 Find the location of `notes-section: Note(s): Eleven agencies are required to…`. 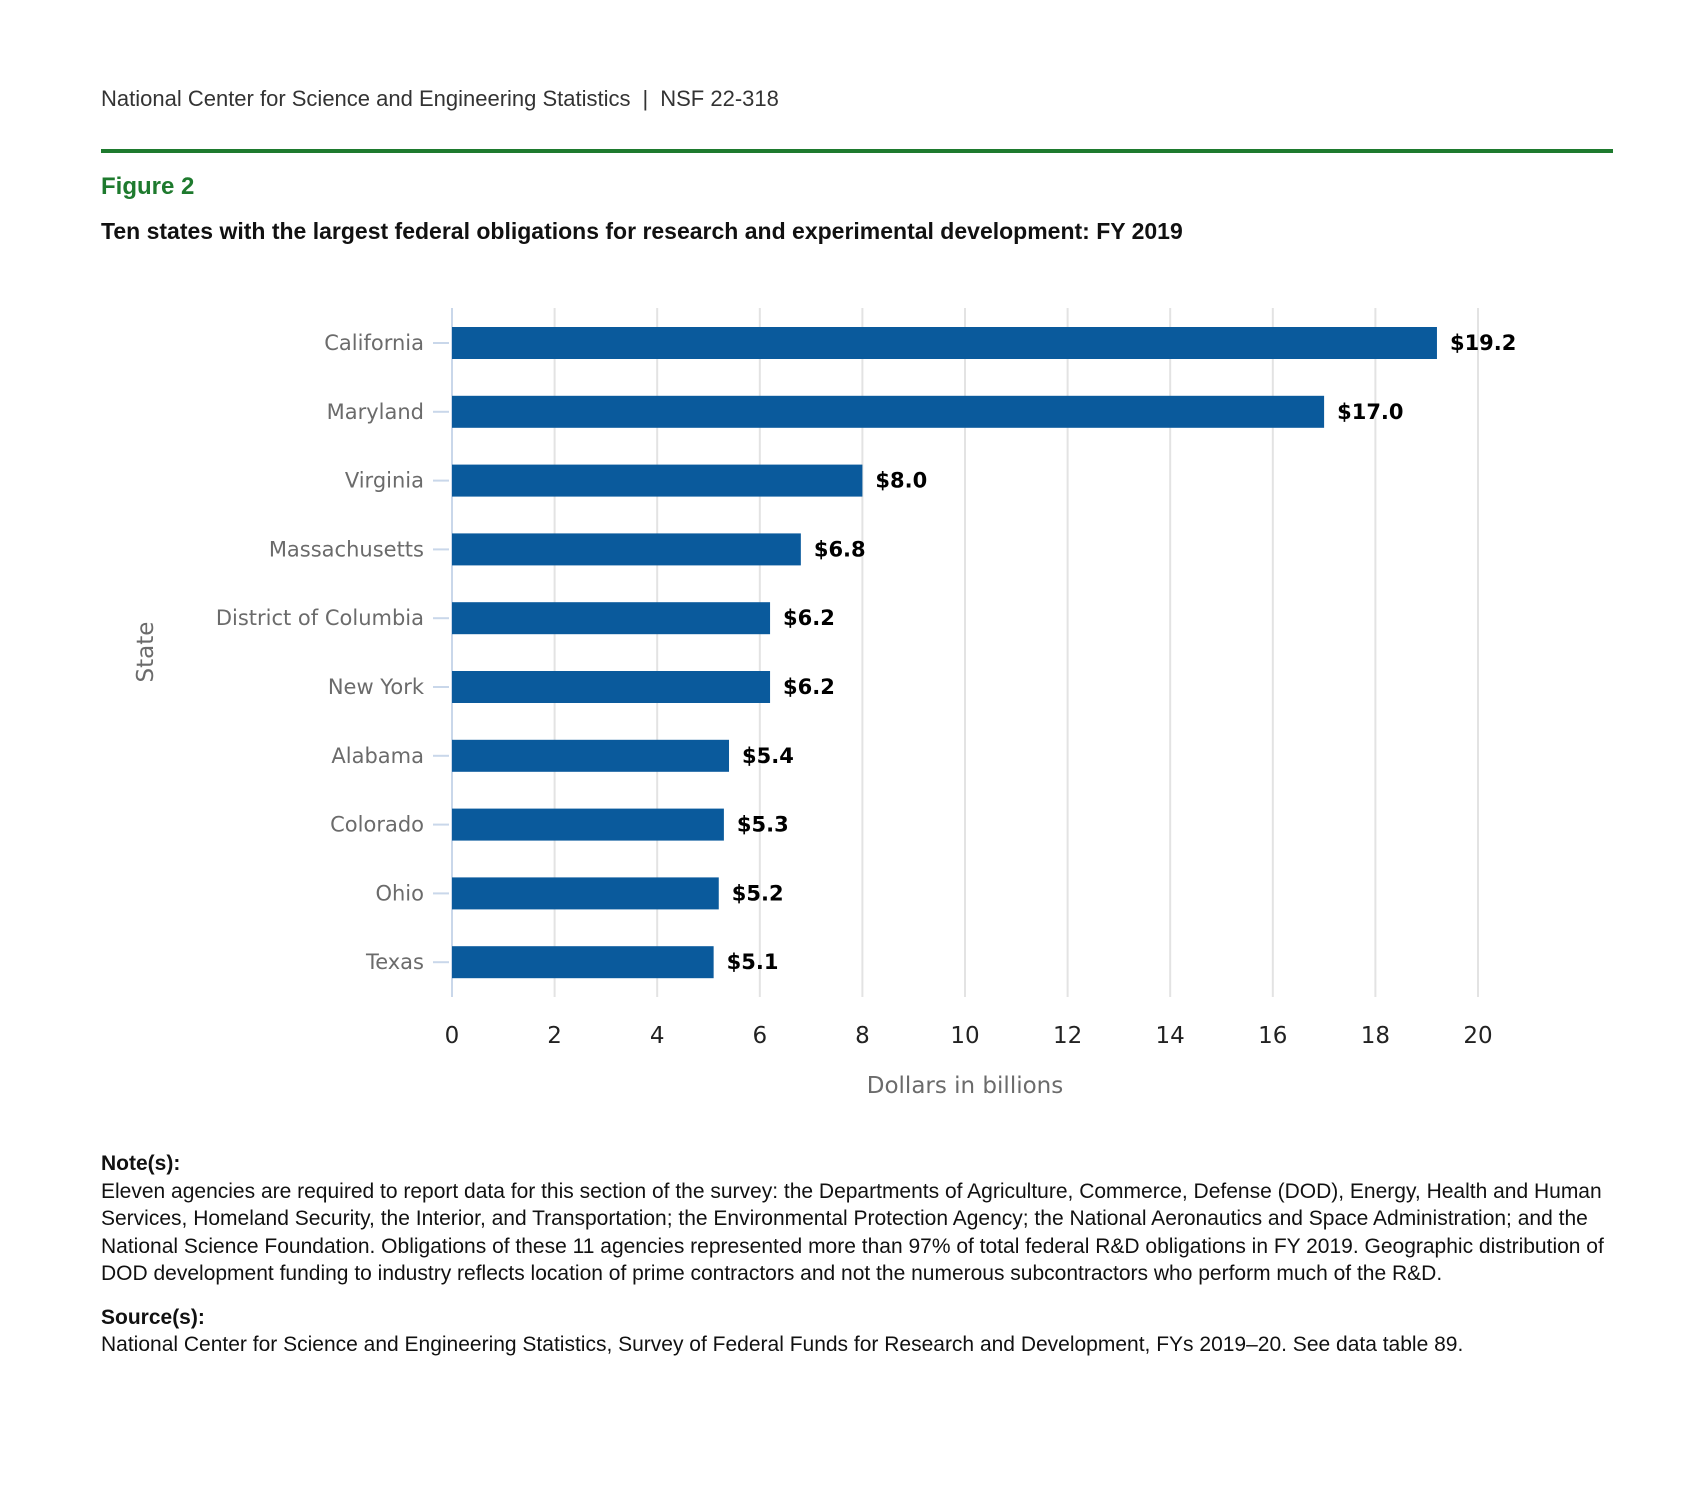

notes-section: Note(s): Eleven agencies are required to… is located at coordinates (861, 1254).